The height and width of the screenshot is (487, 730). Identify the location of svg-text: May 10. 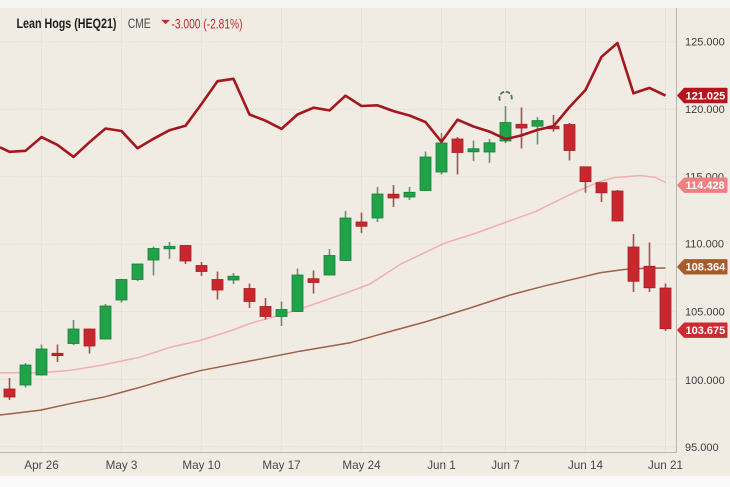
(201, 465).